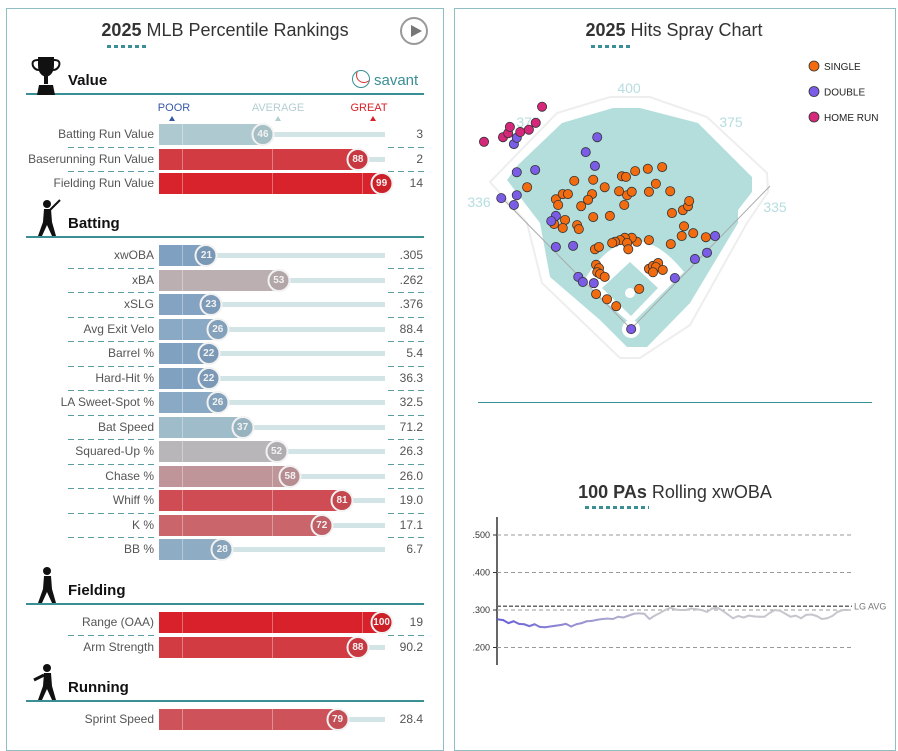 The height and width of the screenshot is (751, 898). What do you see at coordinates (220, 329) in the screenshot?
I see `percentile-row: Avg Exit Velo 26 88.4` at bounding box center [220, 329].